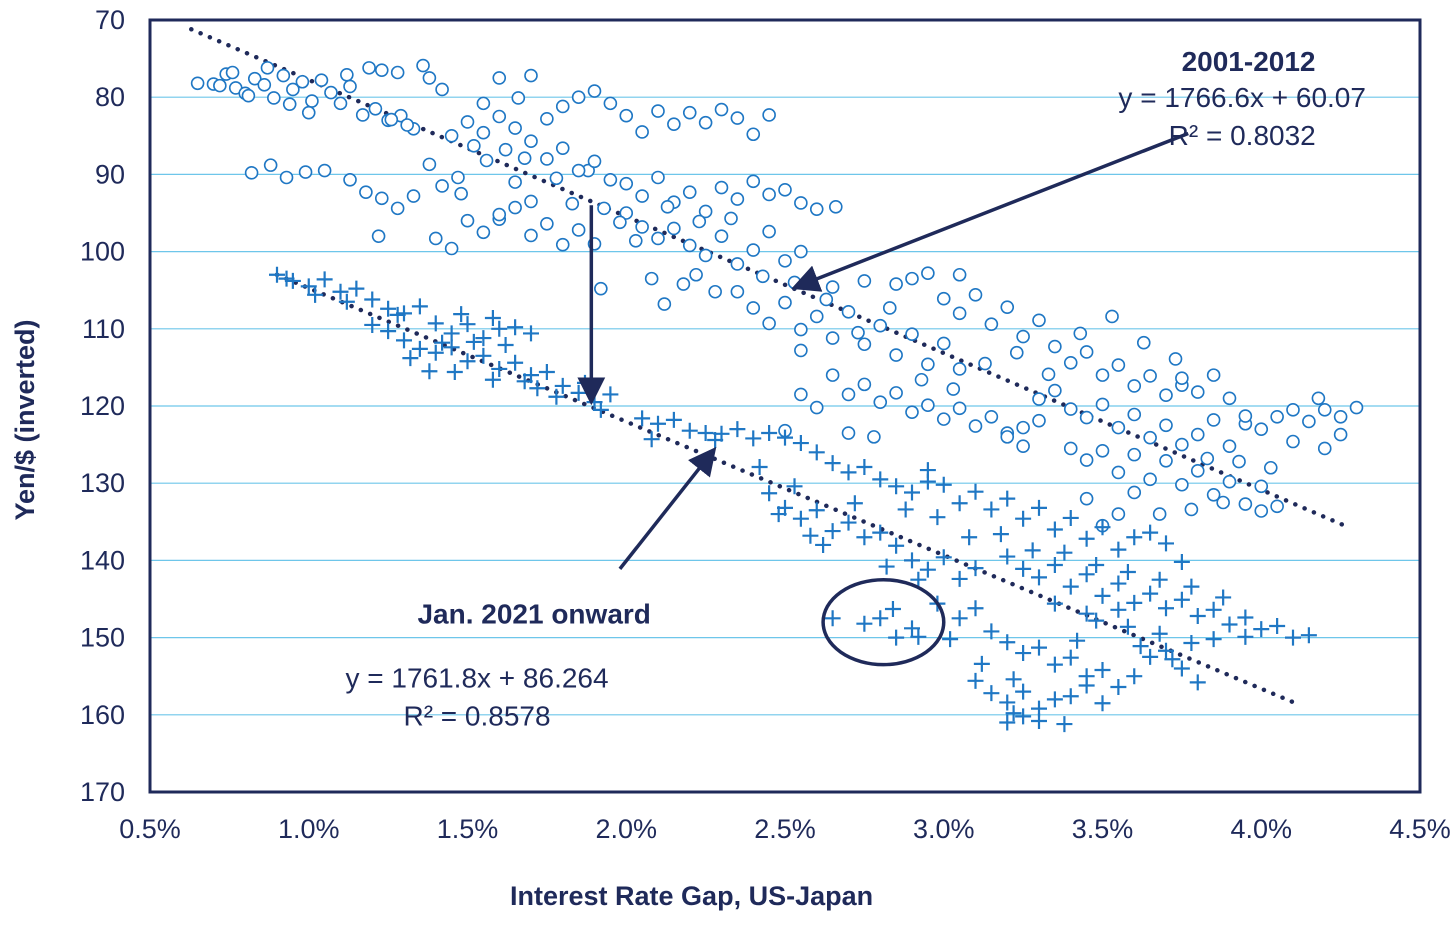  What do you see at coordinates (1420, 829) in the screenshot?
I see `x-tick-label: 4.5%` at bounding box center [1420, 829].